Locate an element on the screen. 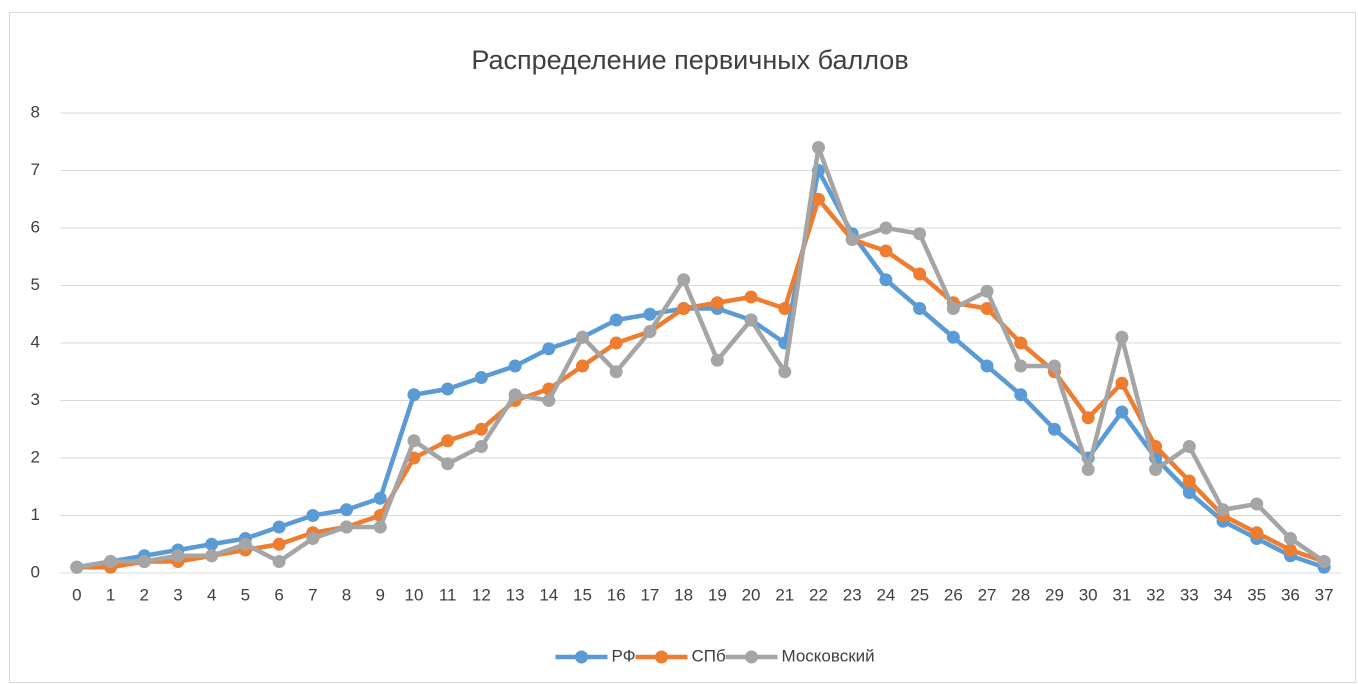  x-tick-label: 33 is located at coordinates (1189, 594).